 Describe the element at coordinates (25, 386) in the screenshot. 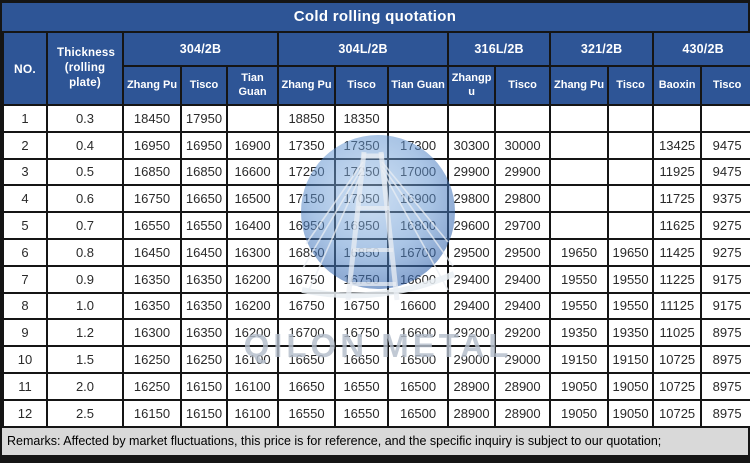

I see `no-cell: 11` at that location.